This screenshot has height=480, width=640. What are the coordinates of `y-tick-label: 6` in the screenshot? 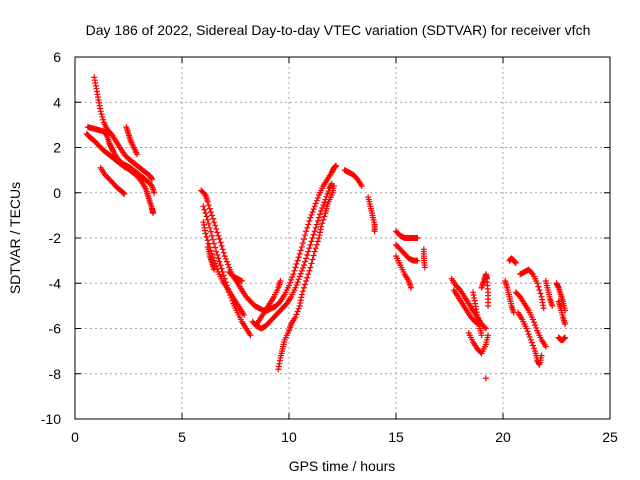 It's located at (57, 57).